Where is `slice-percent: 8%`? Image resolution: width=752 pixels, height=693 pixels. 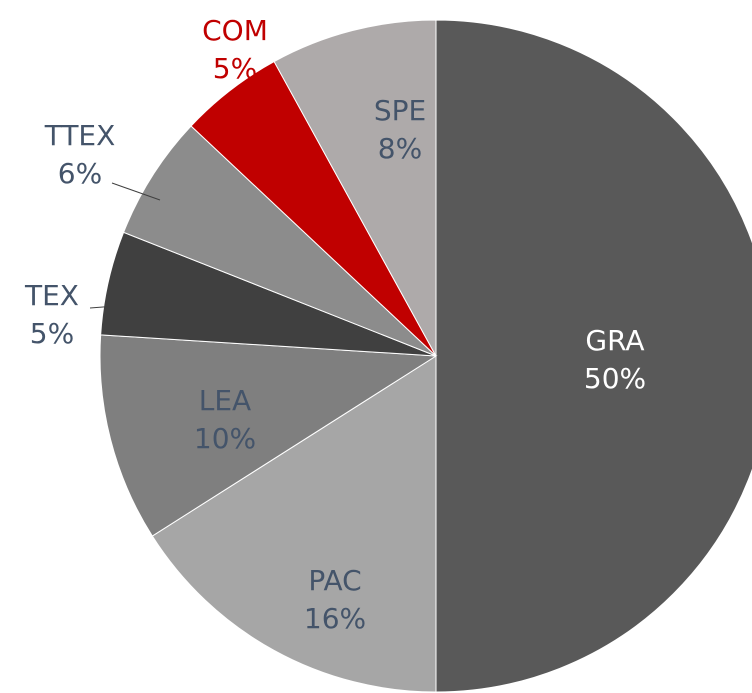 slice-percent: 8% is located at coordinates (400, 148).